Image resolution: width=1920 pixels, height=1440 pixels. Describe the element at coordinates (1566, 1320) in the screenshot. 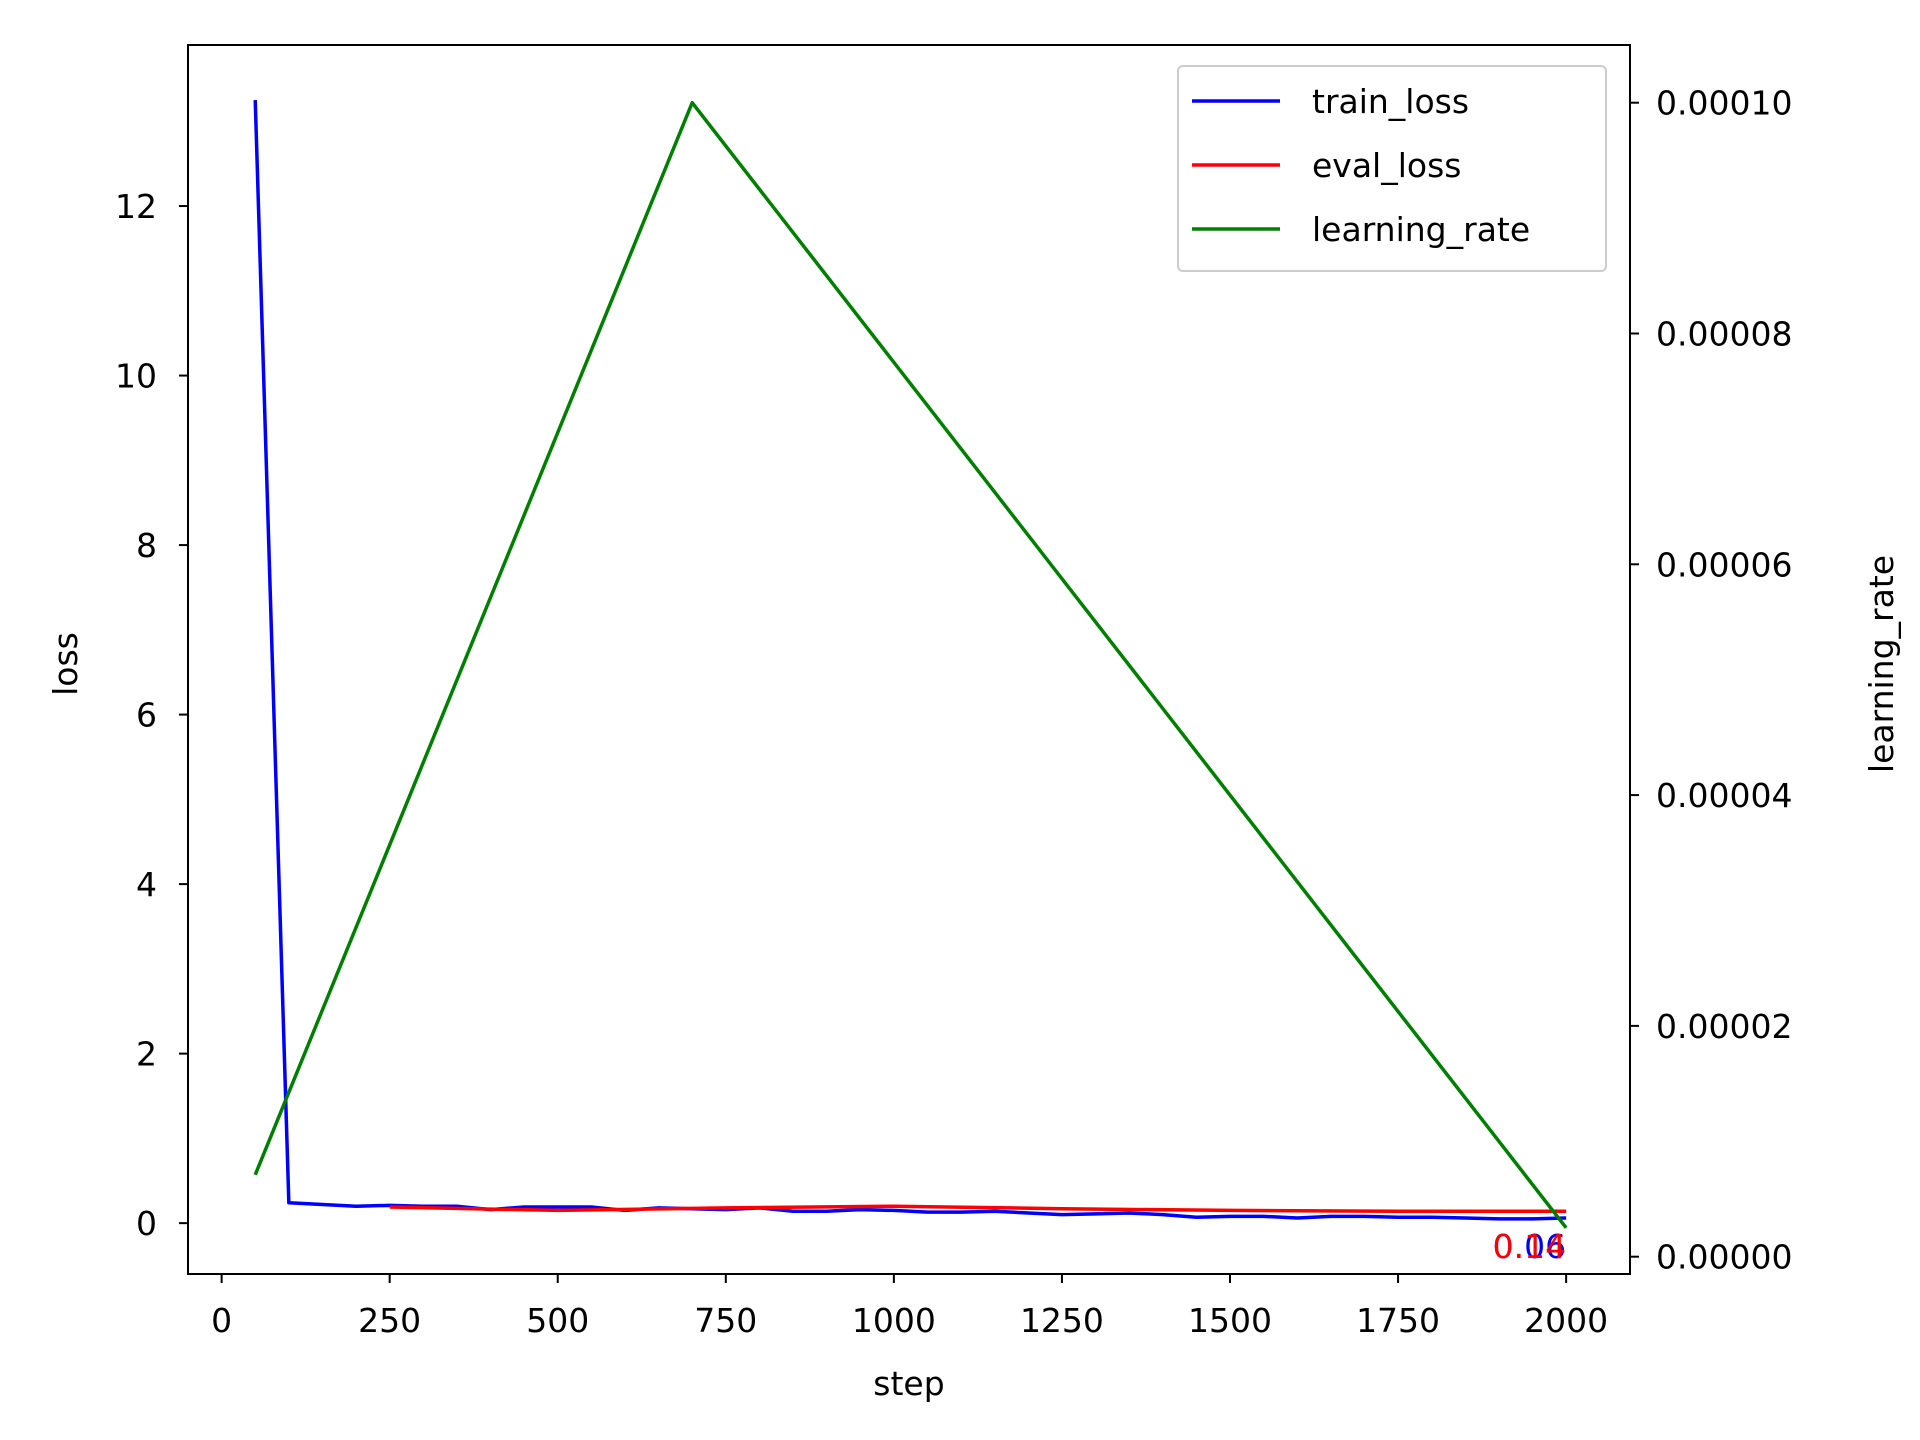

I see `x-tick-label: 2000` at that location.